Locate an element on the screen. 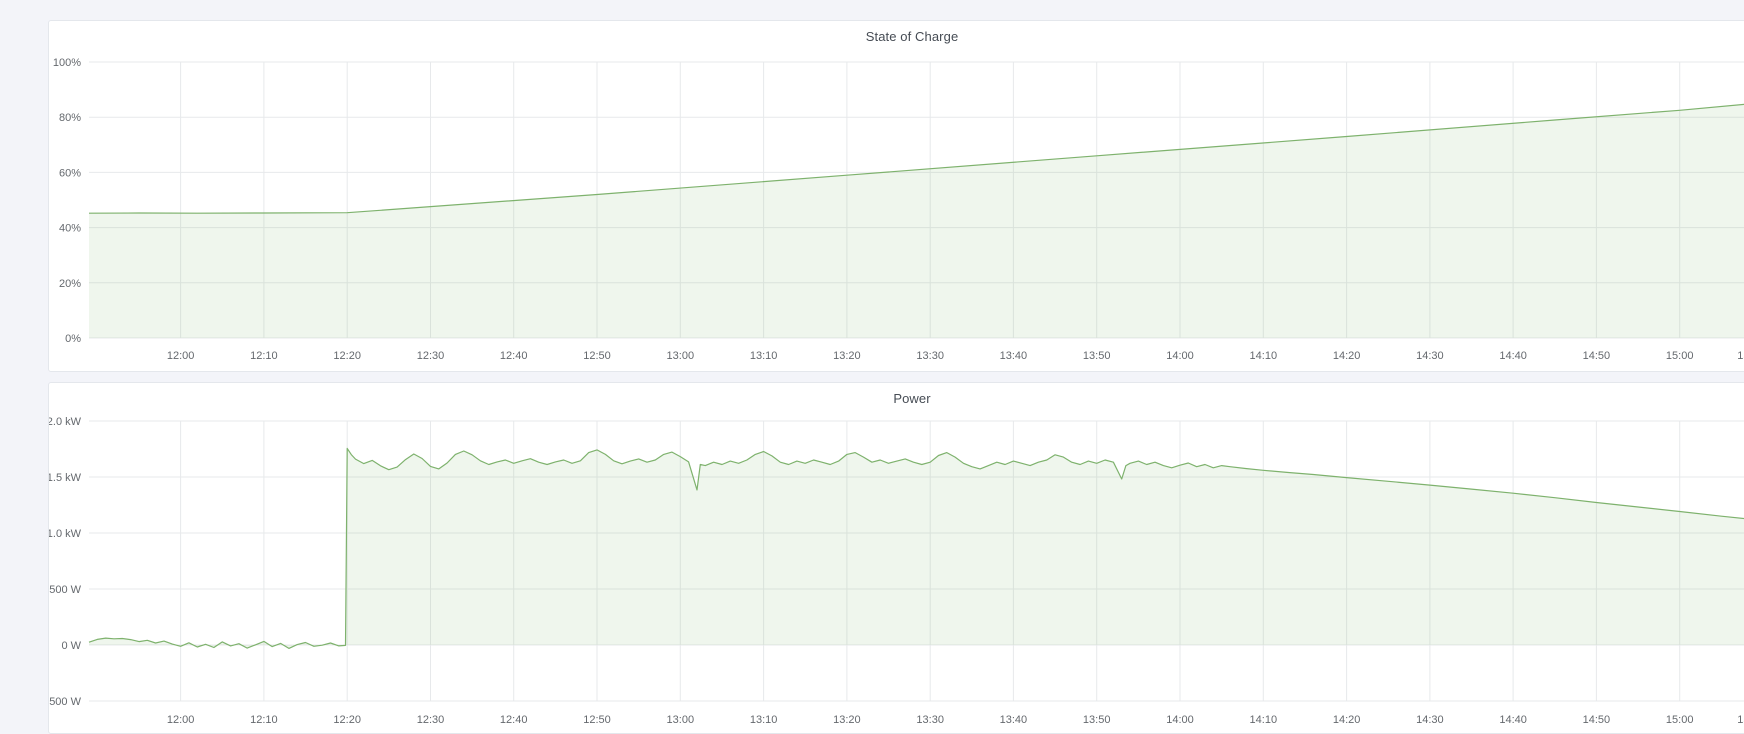  power-panel-title: Power is located at coordinates (912, 398).